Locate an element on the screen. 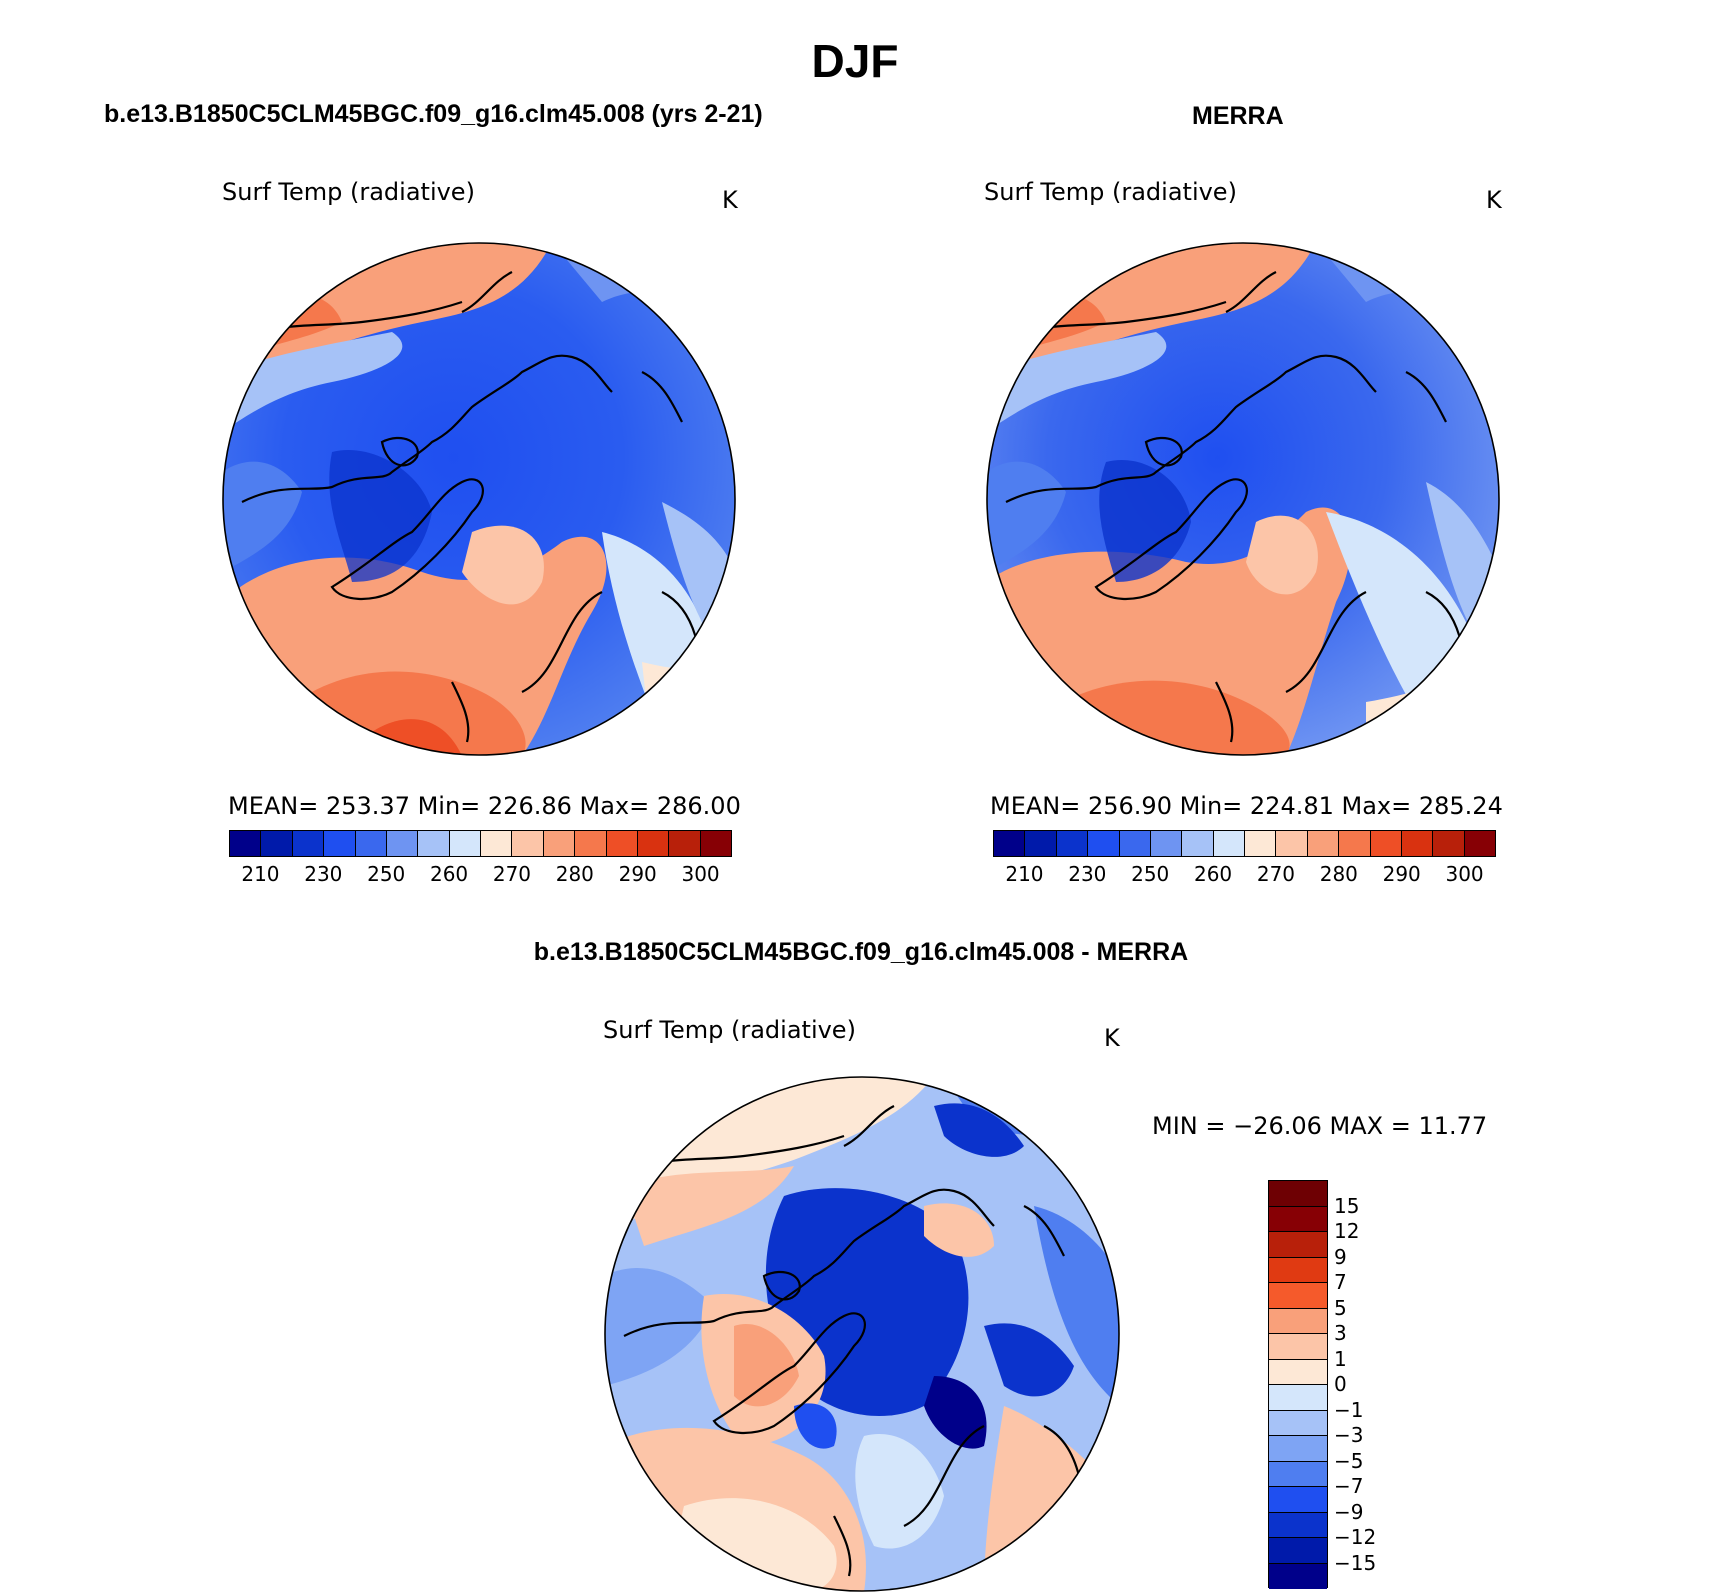  diff-colorbar-tick-label: −7 is located at coordinates (1349, 1486).